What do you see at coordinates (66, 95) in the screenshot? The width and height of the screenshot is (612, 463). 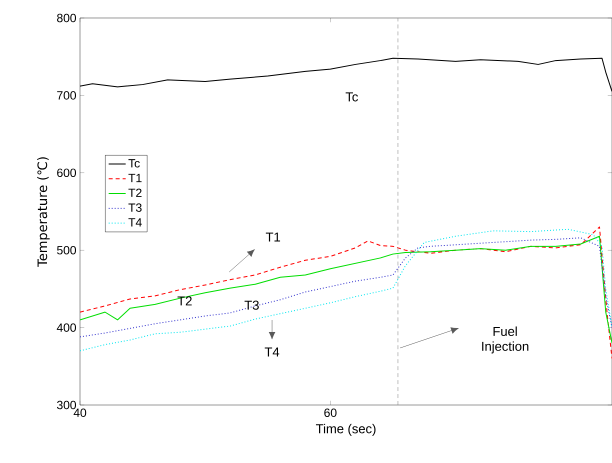 I see `y-tick-label: 700` at bounding box center [66, 95].